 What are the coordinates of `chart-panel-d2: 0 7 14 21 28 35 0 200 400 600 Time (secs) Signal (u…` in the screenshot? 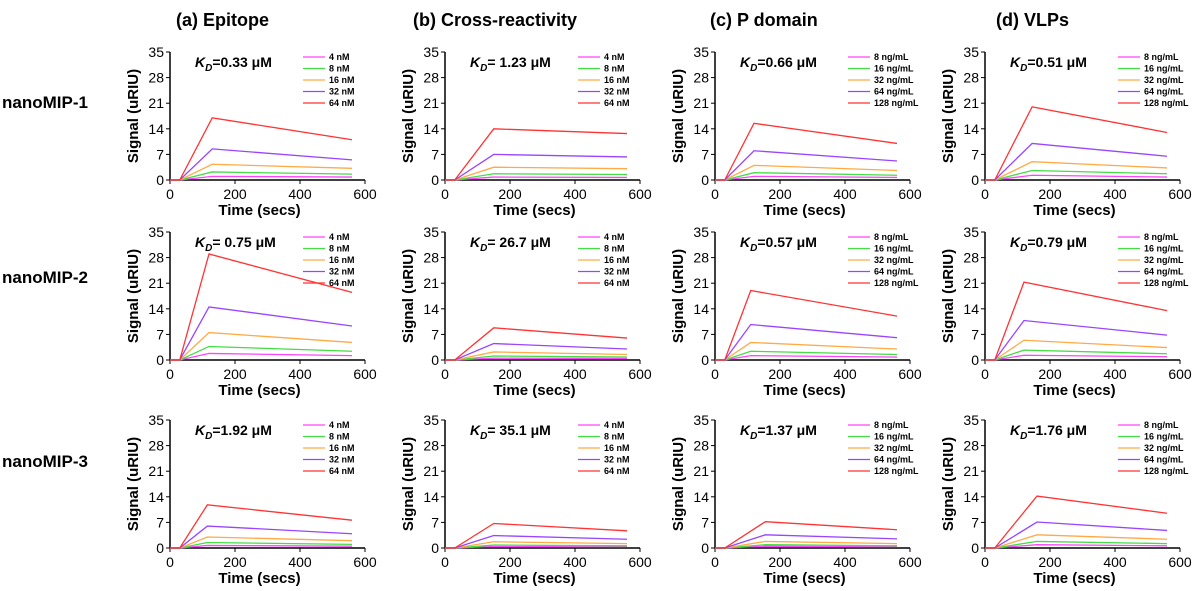 It's located at (1066, 311).